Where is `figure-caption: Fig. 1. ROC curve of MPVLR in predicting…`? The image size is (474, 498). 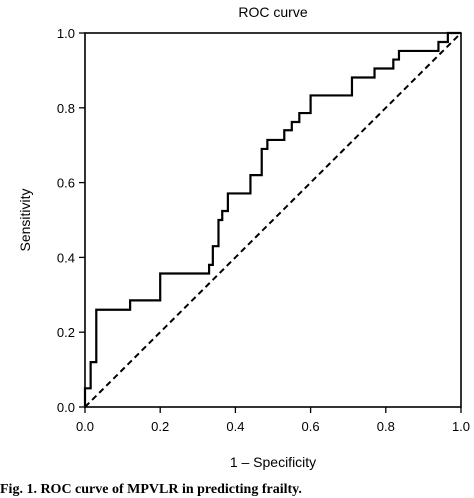 figure-caption: Fig. 1. ROC curve of MPVLR in predicting… is located at coordinates (151, 489).